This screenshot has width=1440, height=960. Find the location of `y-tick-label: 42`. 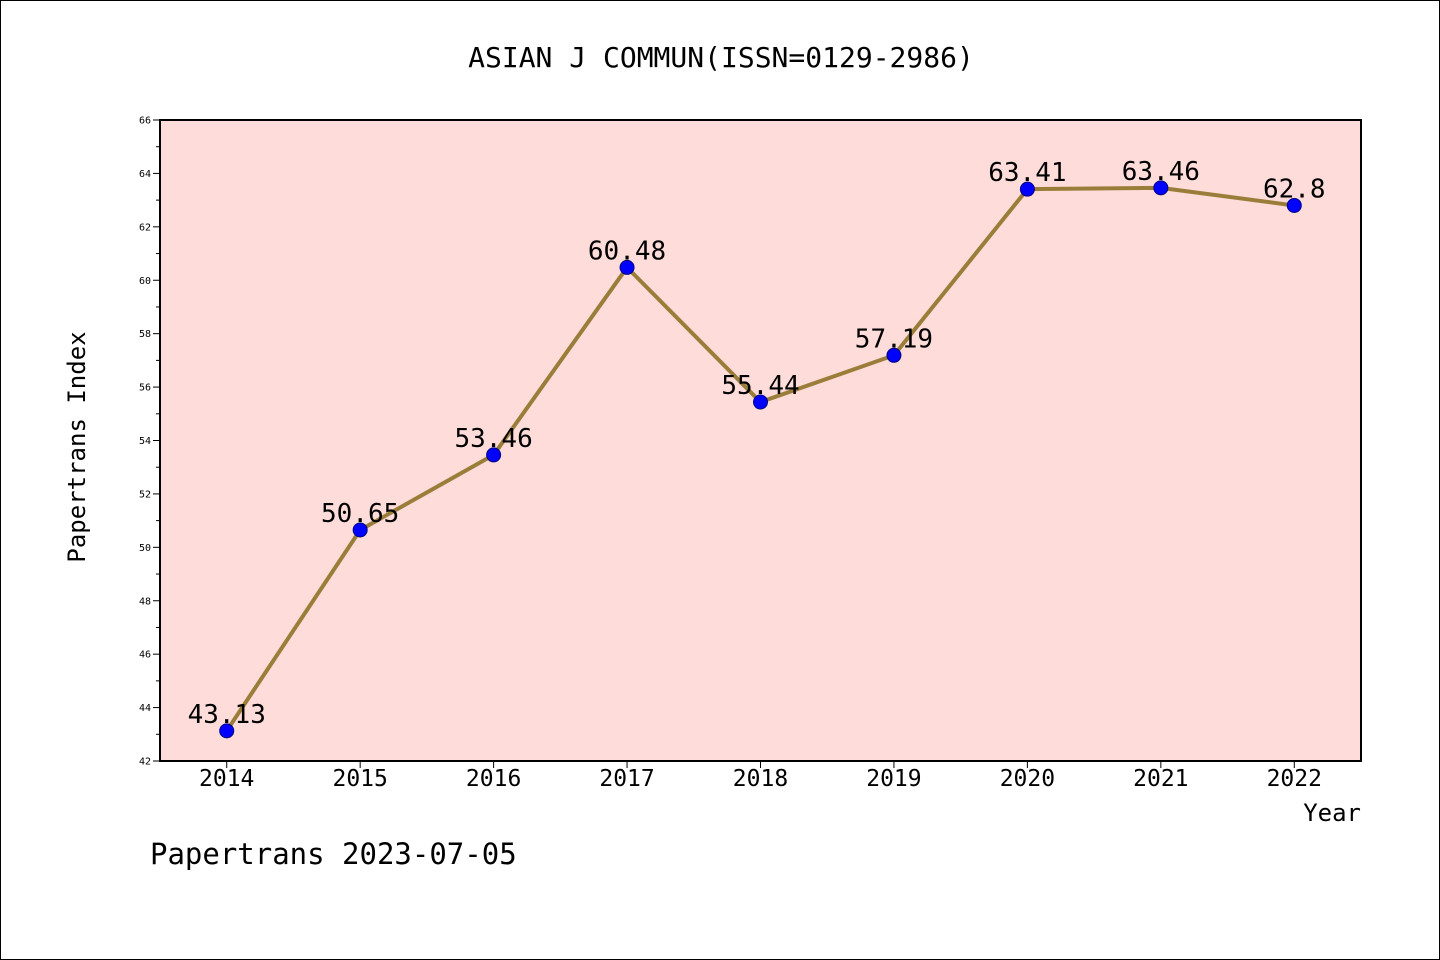

y-tick-label: 42 is located at coordinates (145, 762).